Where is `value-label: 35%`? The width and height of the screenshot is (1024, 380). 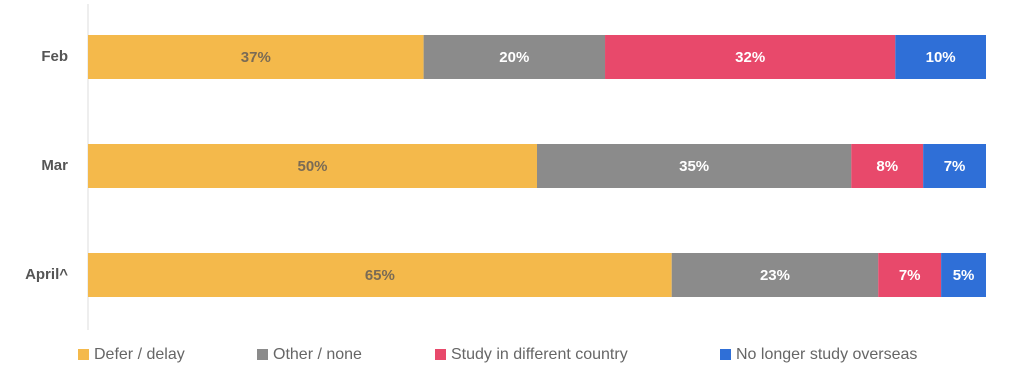 value-label: 35% is located at coordinates (694, 166).